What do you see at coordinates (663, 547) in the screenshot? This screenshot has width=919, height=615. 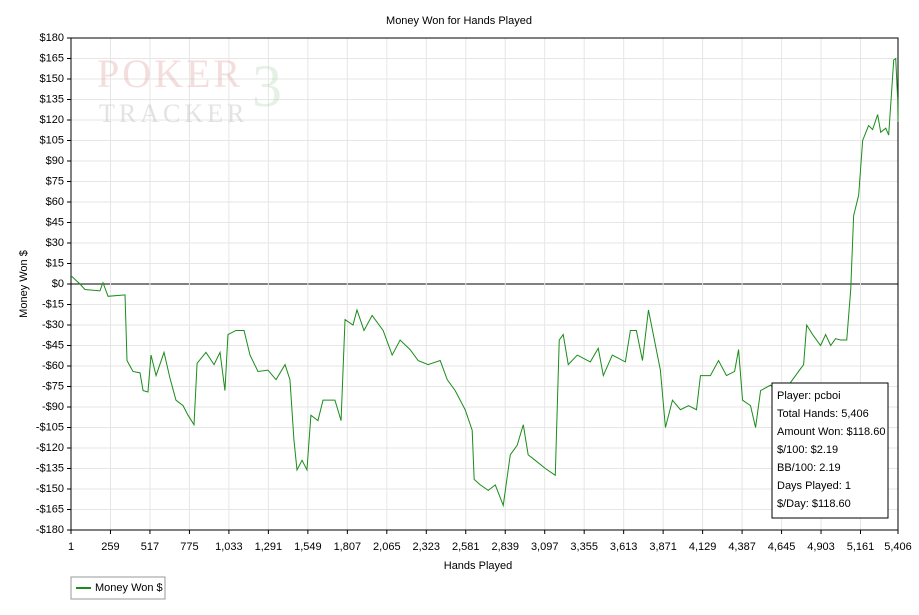 I see `x-tick-label: 3,871` at bounding box center [663, 547].